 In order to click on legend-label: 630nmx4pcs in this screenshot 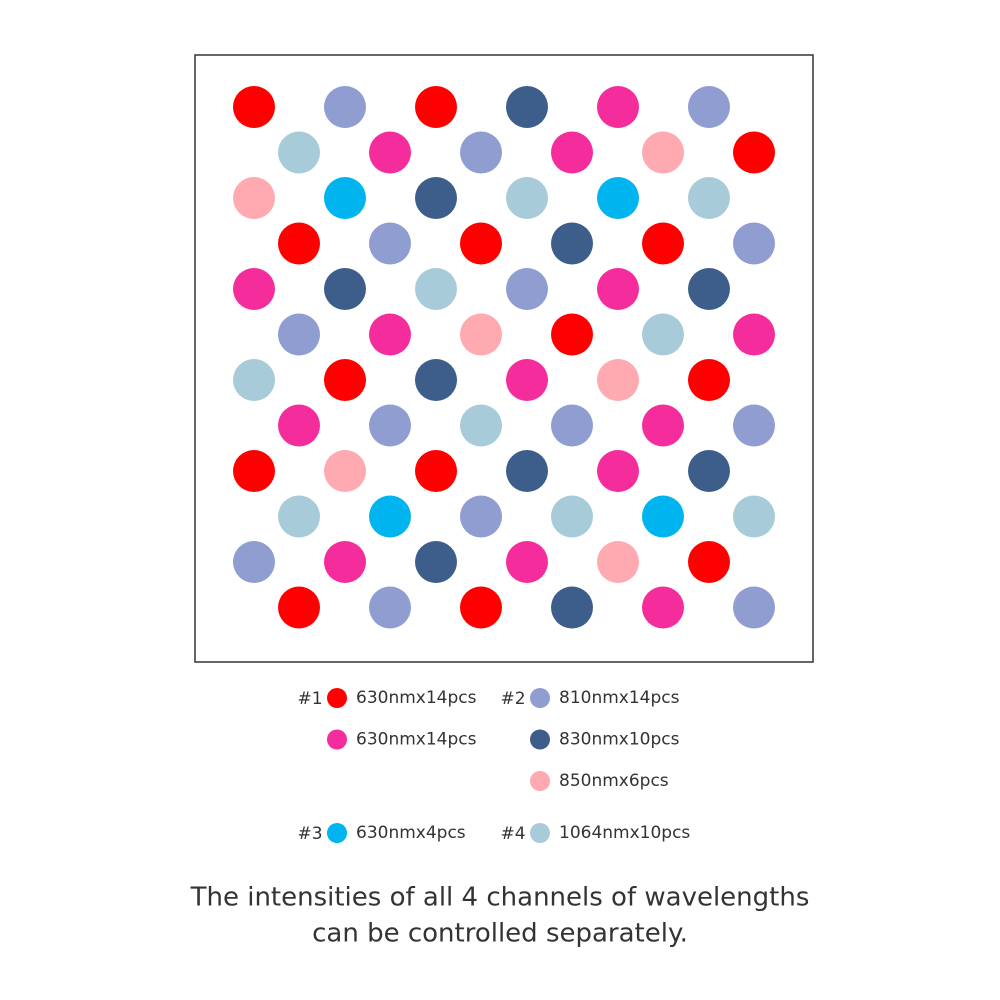, I will do `click(411, 833)`.